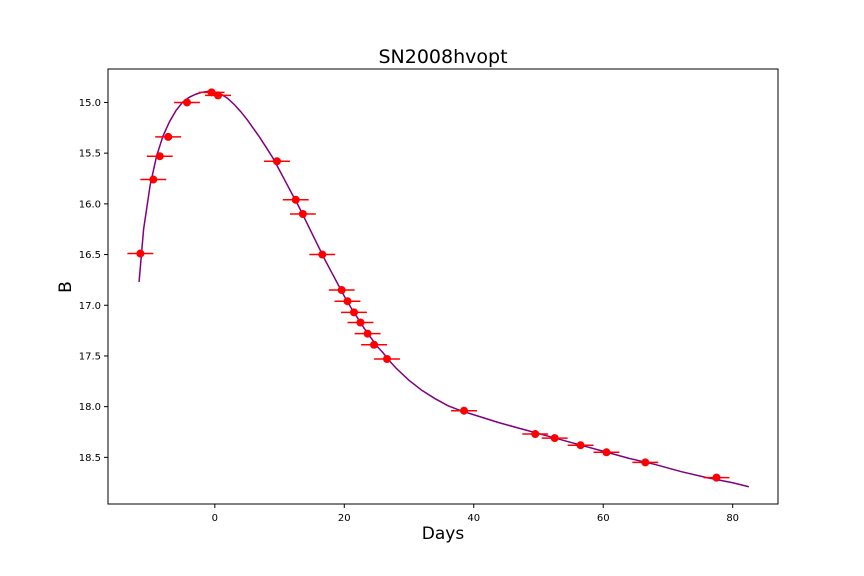  What do you see at coordinates (90, 458) in the screenshot?
I see `y-tick-label: 18.5` at bounding box center [90, 458].